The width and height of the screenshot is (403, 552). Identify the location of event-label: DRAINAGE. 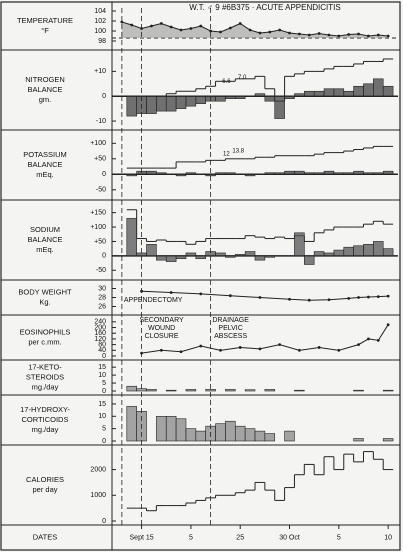
(230, 320).